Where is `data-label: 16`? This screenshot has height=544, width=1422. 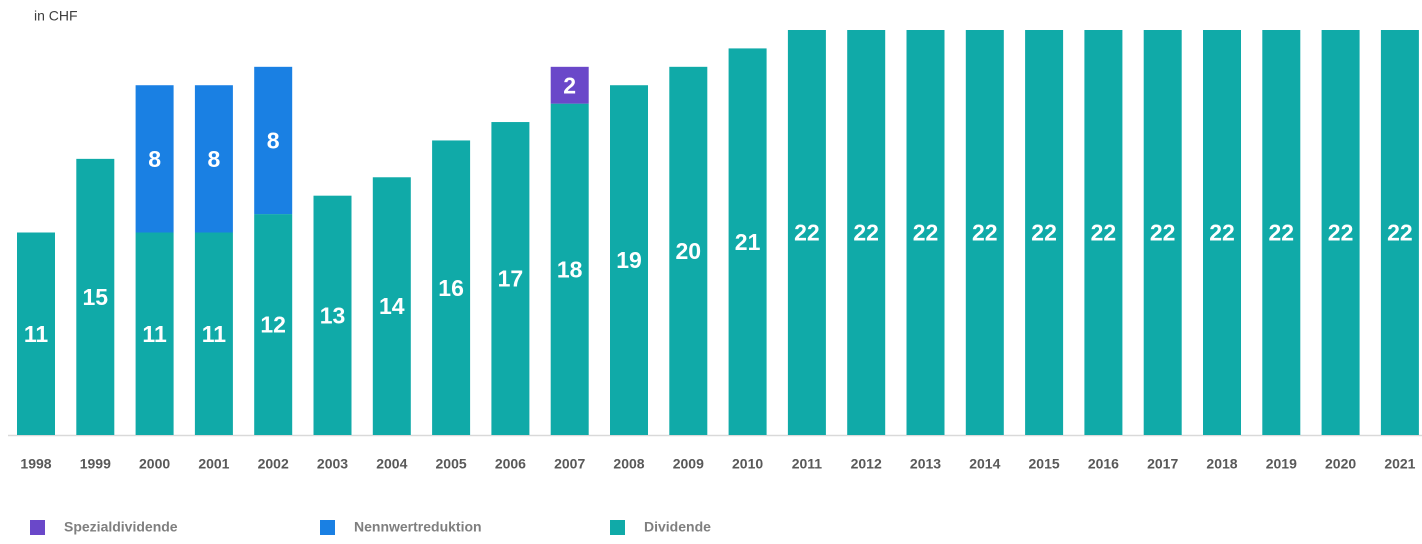
data-label: 16 is located at coordinates (451, 288).